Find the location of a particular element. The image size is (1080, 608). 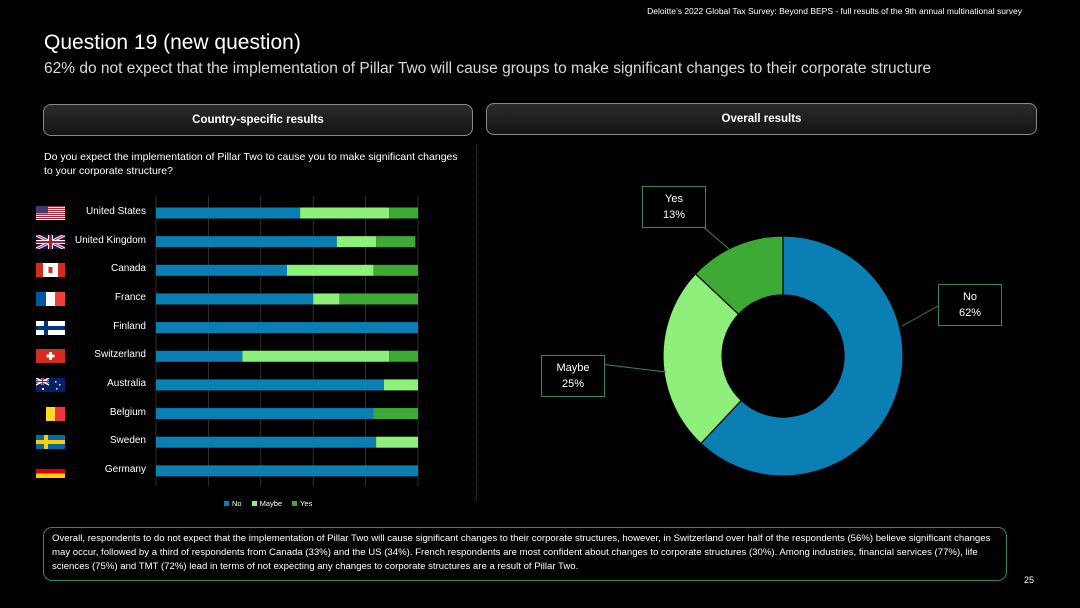

page-number: 25 is located at coordinates (1028, 580).